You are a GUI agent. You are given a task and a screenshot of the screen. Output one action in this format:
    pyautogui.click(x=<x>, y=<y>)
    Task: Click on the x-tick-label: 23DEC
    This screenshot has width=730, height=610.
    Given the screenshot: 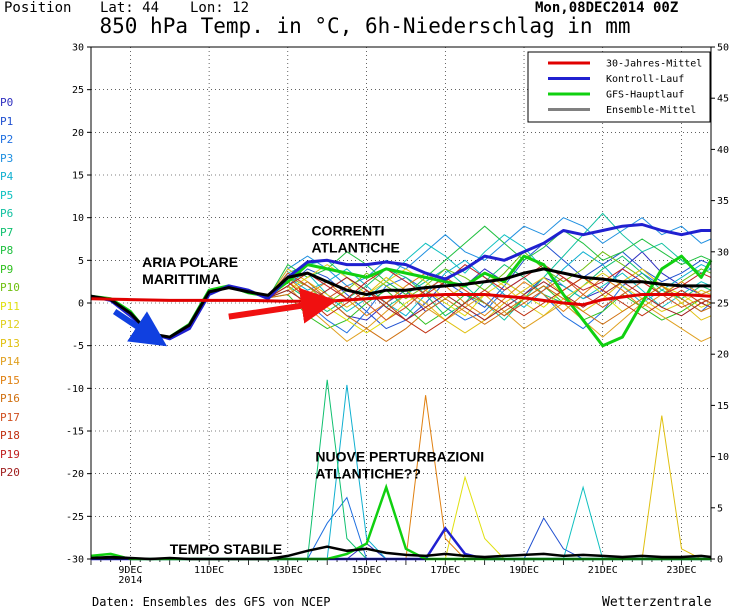 What is the action you would take?
    pyautogui.click(x=681, y=570)
    